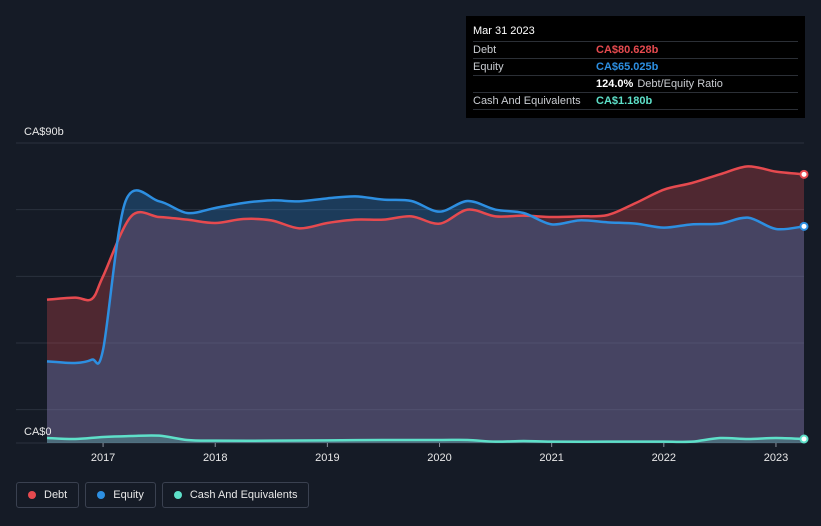  I want to click on tooltip-debt-label: Debt, so click(485, 50).